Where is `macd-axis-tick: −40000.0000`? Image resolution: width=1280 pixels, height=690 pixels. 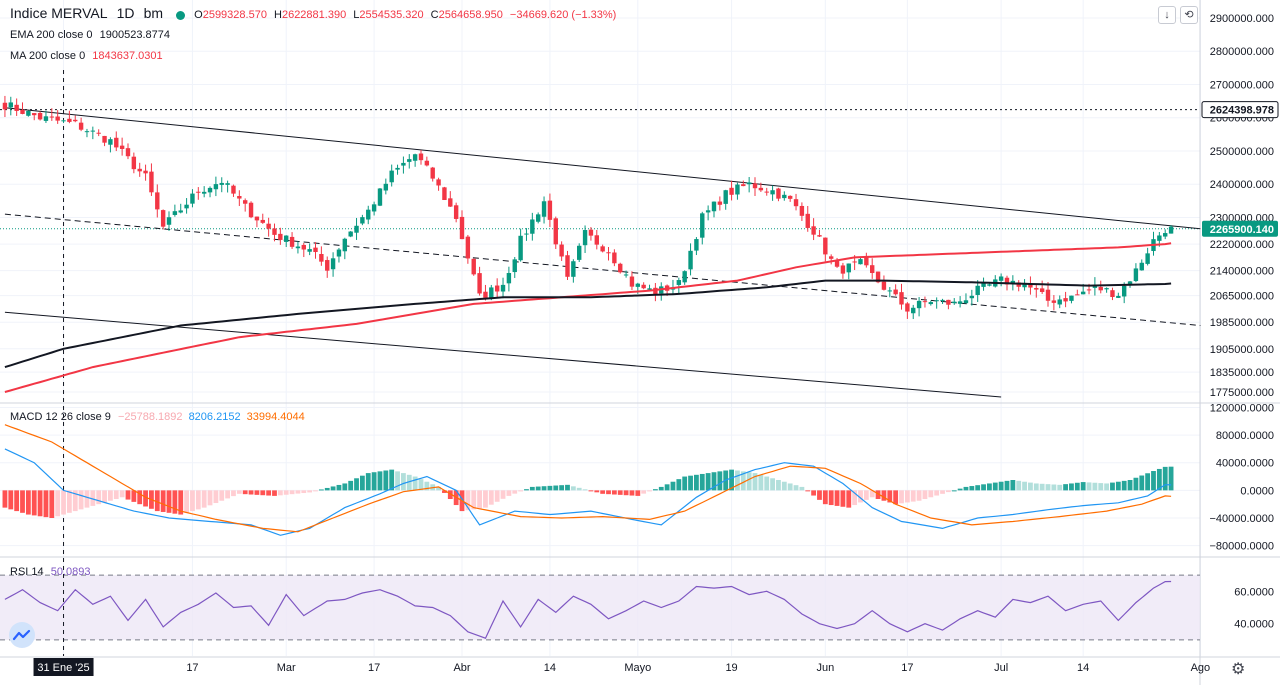 macd-axis-tick: −40000.0000 is located at coordinates (1241, 519).